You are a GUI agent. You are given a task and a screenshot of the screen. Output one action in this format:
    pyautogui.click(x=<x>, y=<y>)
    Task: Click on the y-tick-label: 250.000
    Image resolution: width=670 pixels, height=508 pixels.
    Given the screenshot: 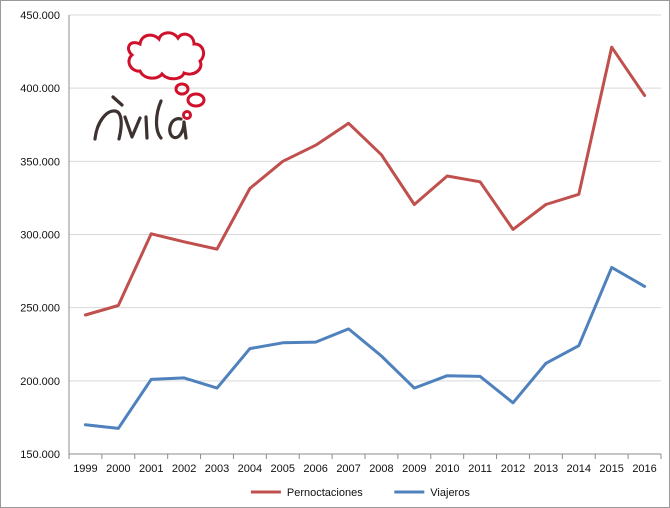 What is the action you would take?
    pyautogui.click(x=40, y=309)
    